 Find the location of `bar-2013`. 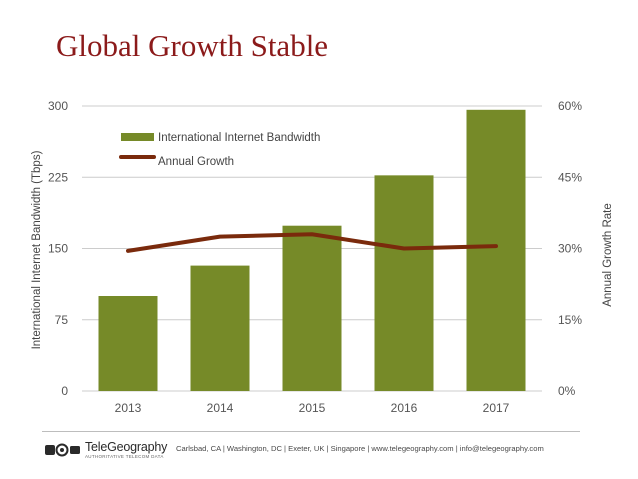

bar-2013 is located at coordinates (128, 343).